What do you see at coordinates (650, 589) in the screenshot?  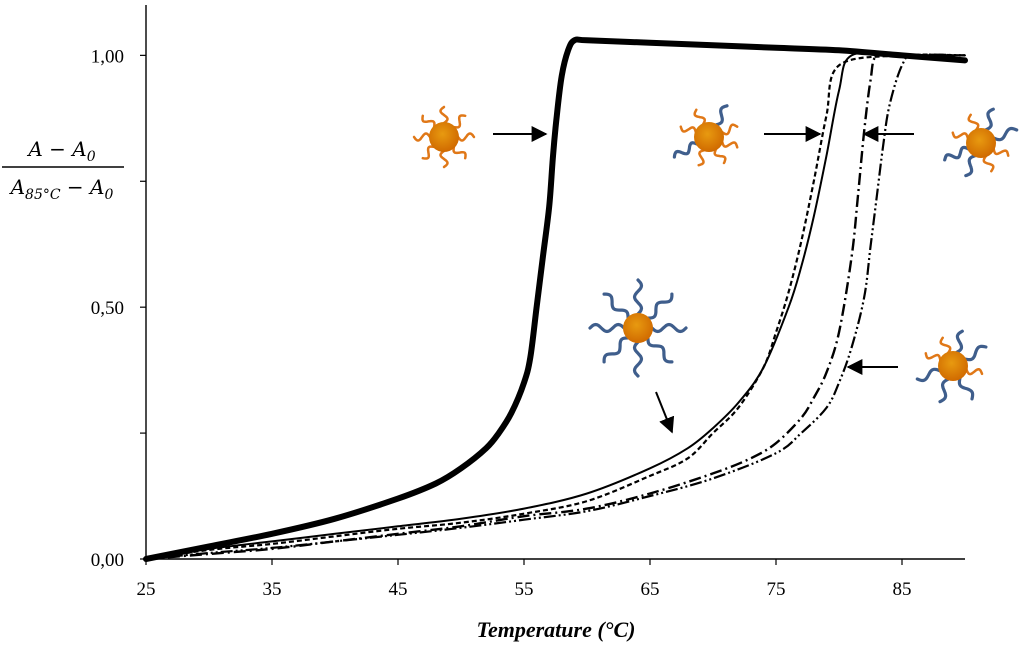 I see `x-tick-label: 65` at bounding box center [650, 589].